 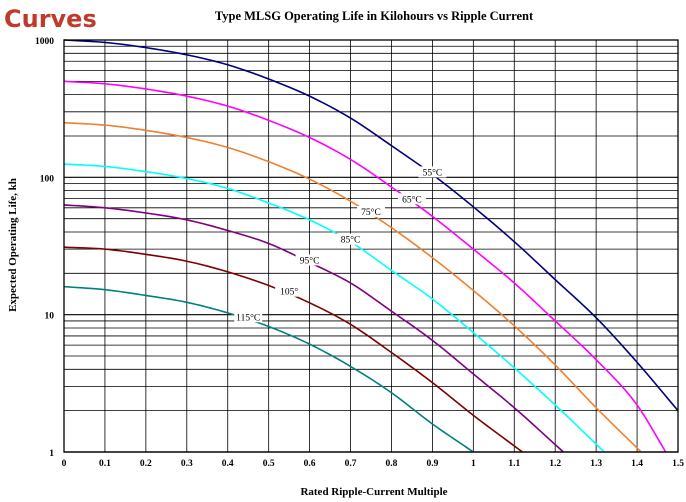 I want to click on series-label: 85°C, so click(x=351, y=240).